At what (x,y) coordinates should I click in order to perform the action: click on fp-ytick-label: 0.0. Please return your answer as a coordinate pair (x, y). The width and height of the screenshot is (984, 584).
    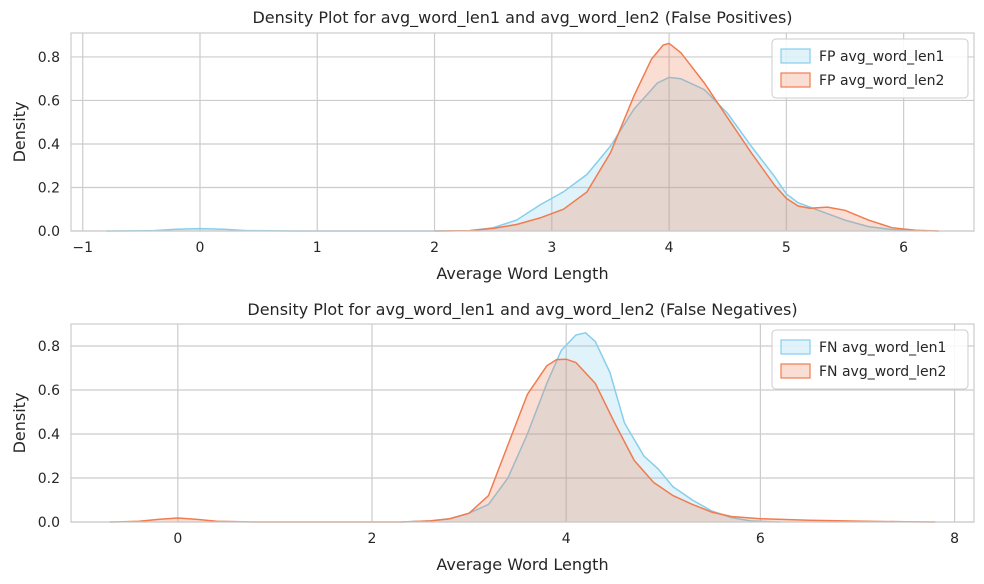
    Looking at the image, I should click on (49, 232).